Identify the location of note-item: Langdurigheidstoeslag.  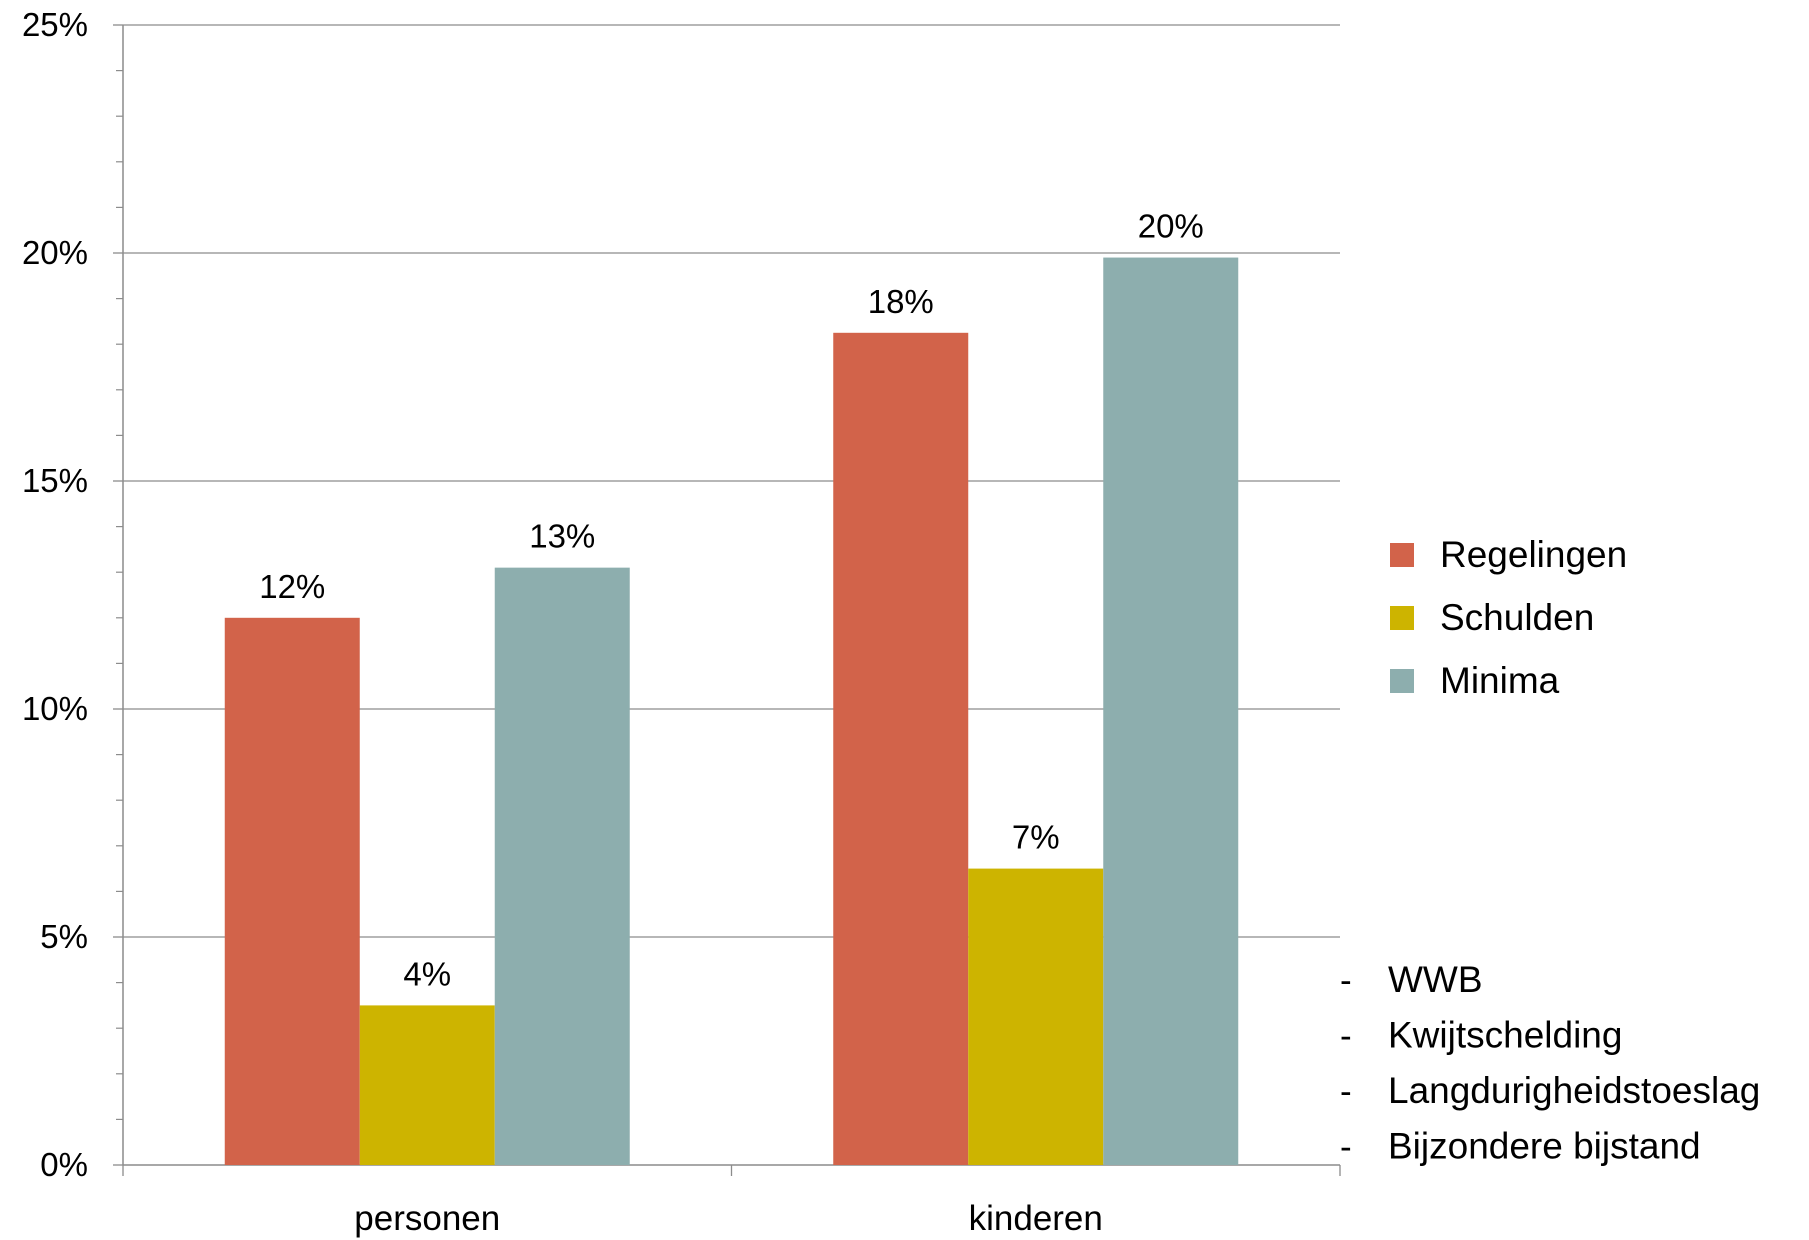
(1574, 1090).